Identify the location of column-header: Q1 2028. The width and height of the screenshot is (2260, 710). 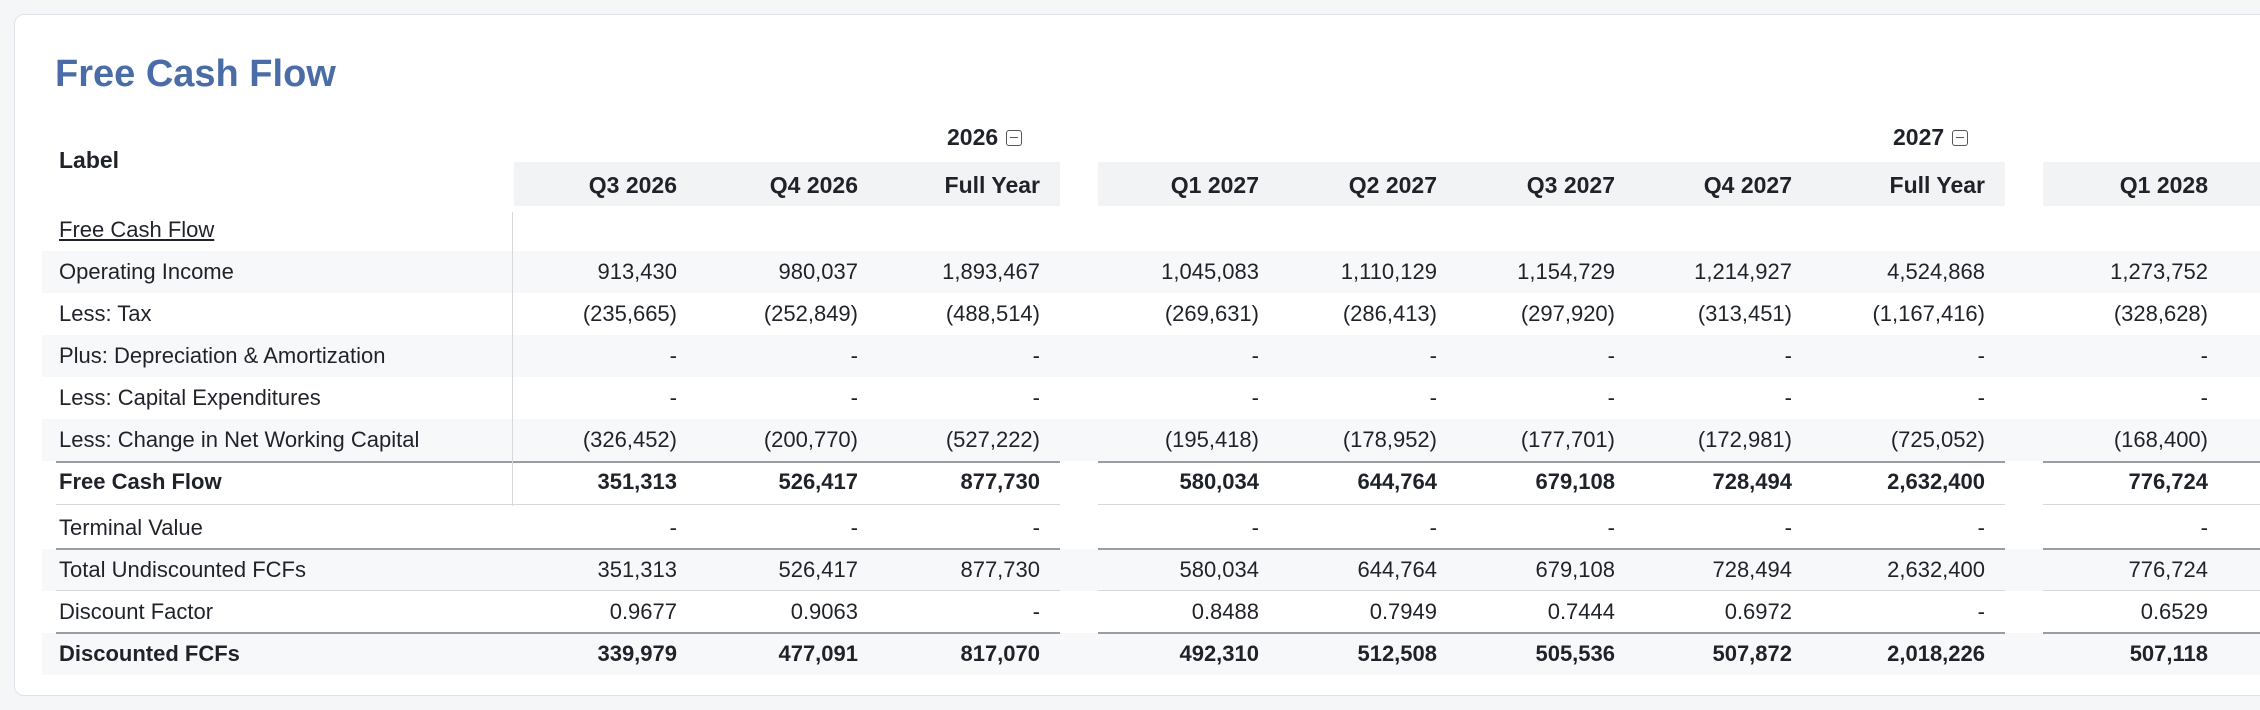
(2163, 185).